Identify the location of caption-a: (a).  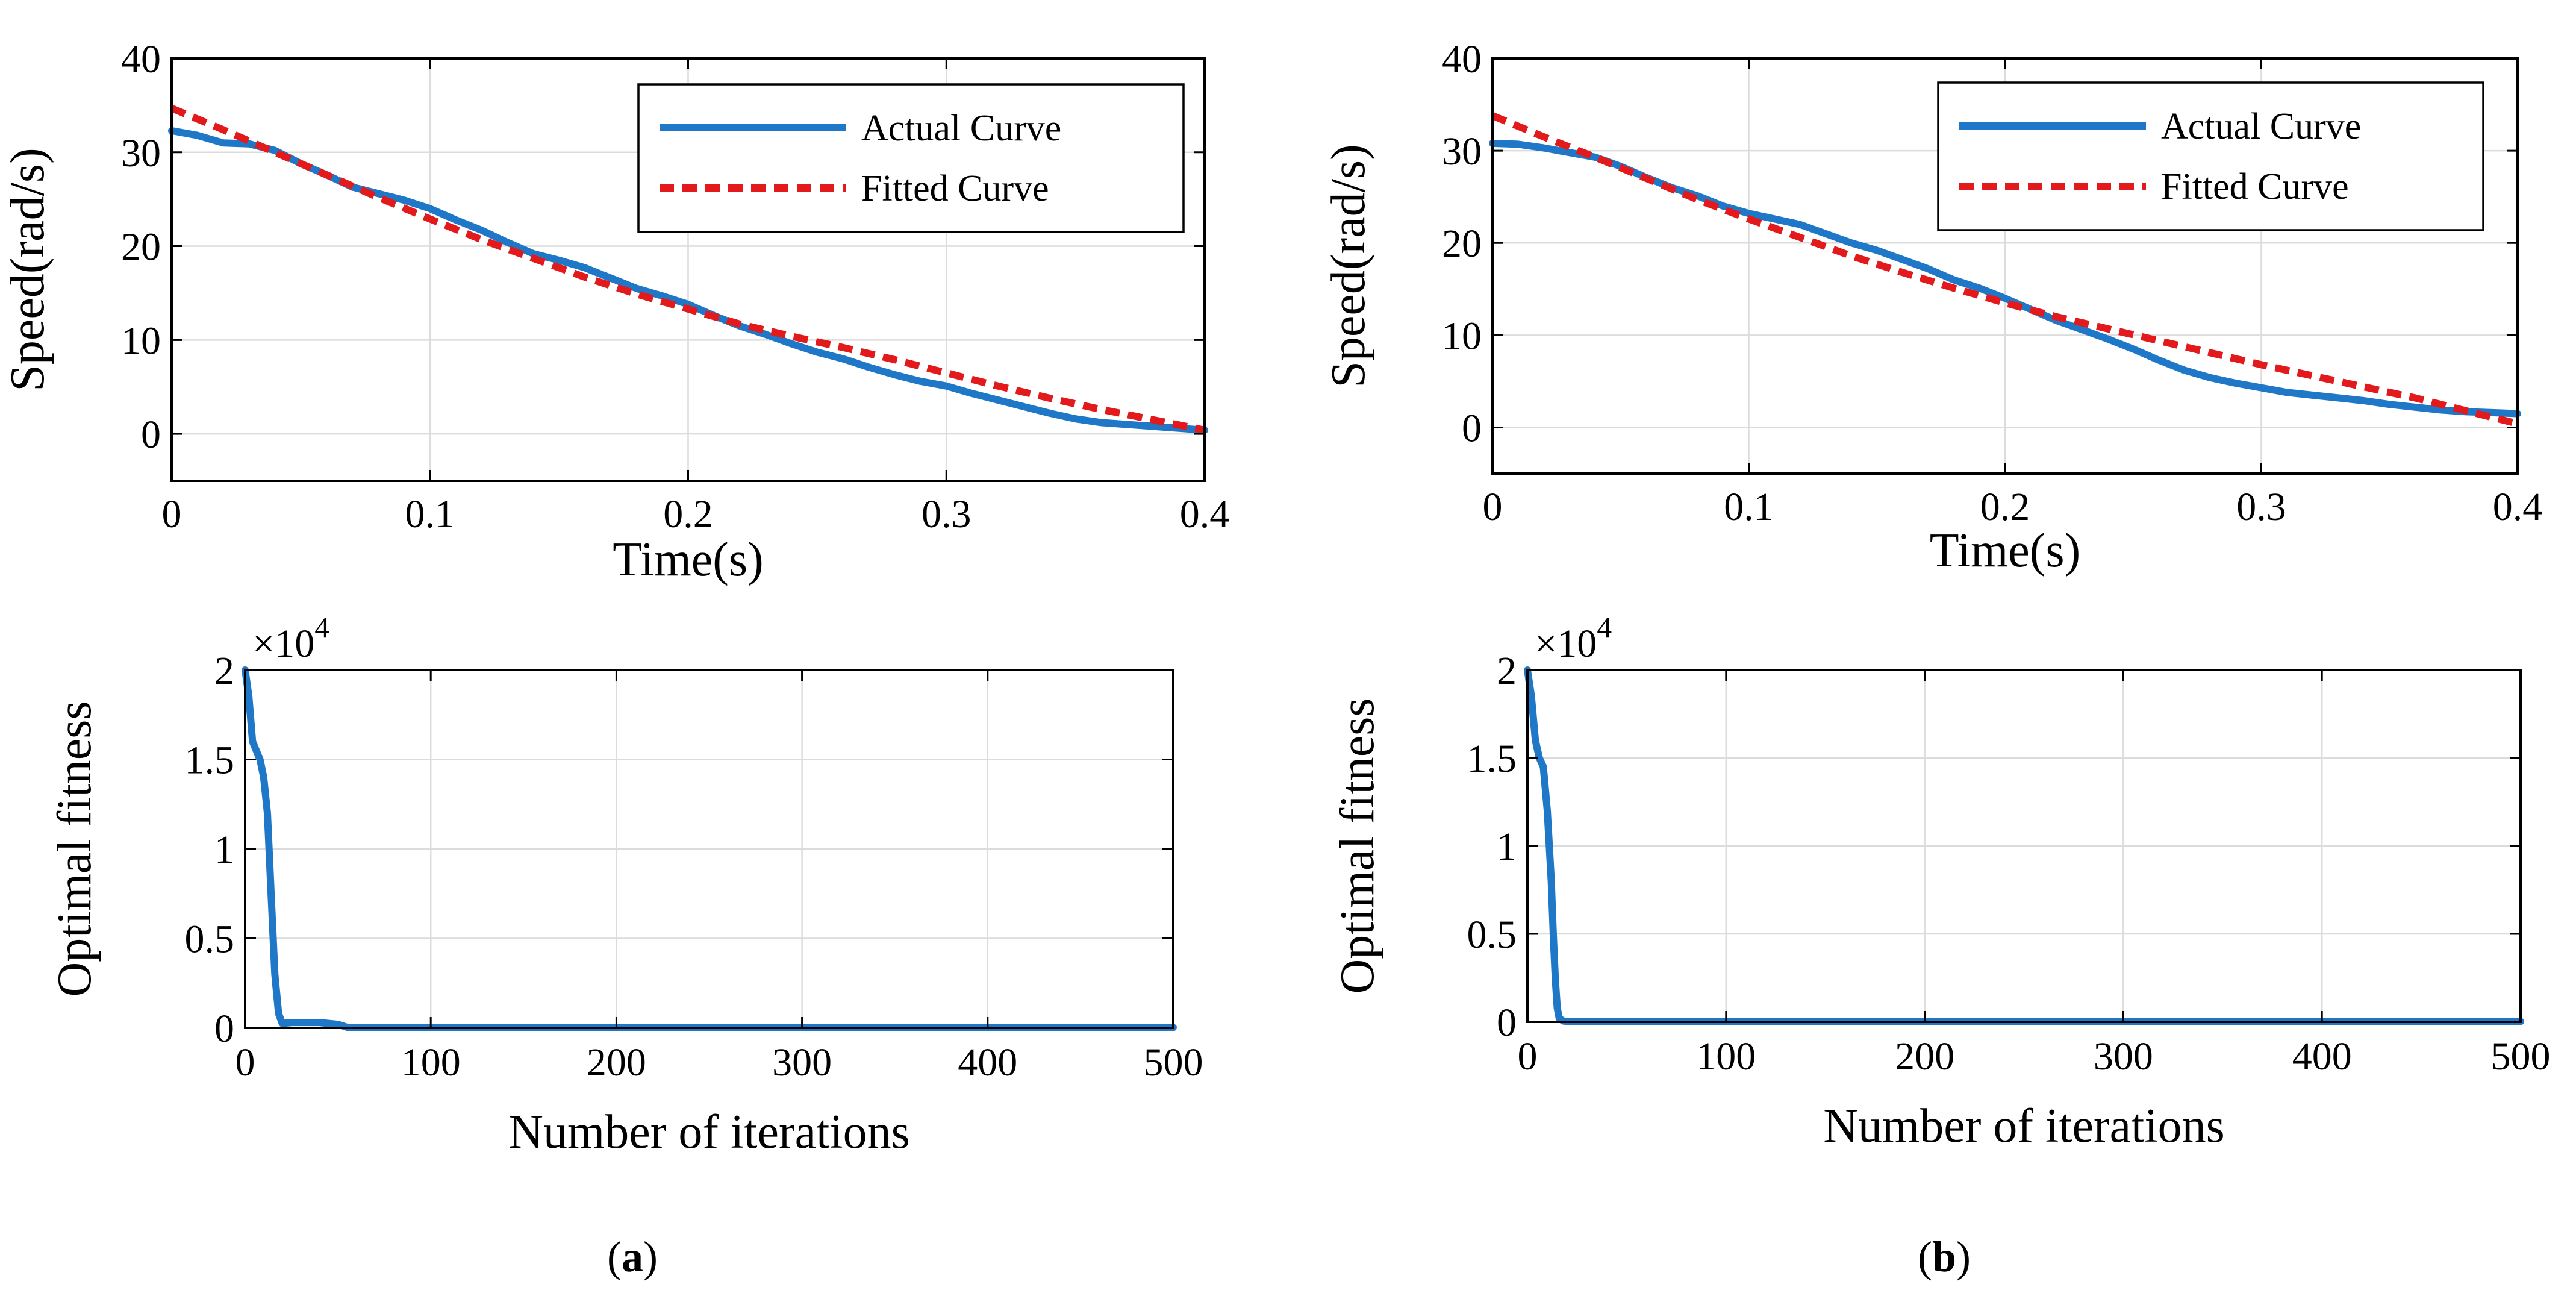
(632, 1257).